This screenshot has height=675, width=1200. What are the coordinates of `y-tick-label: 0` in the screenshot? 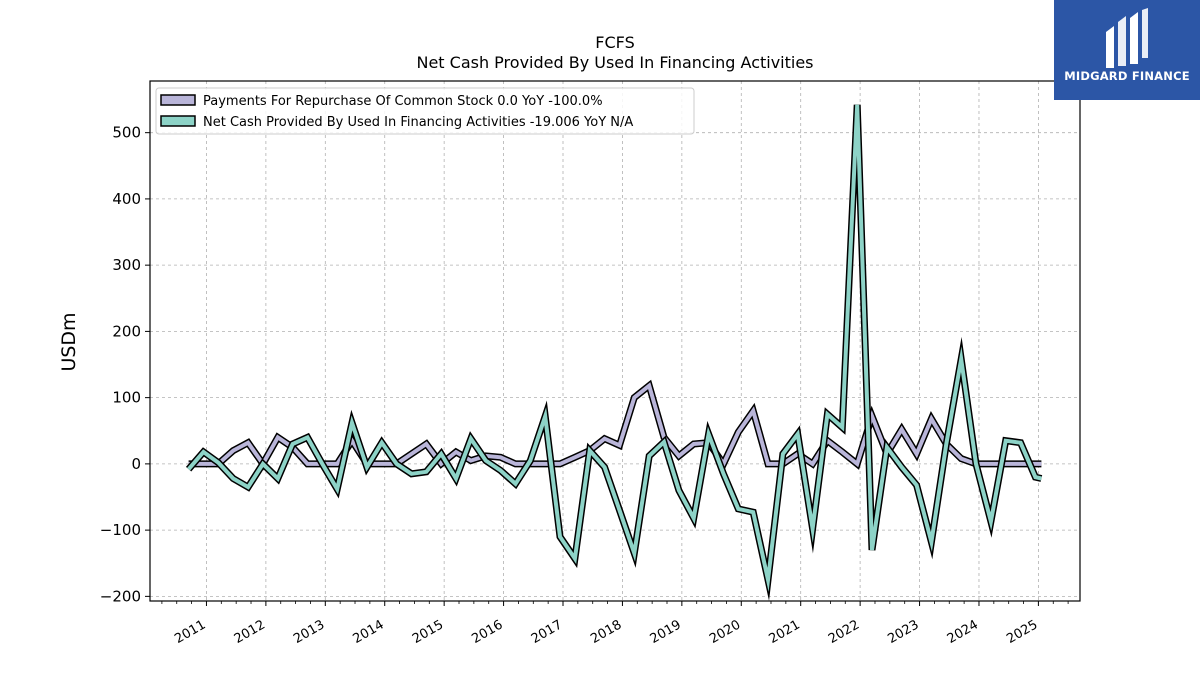 It's located at (136, 464).